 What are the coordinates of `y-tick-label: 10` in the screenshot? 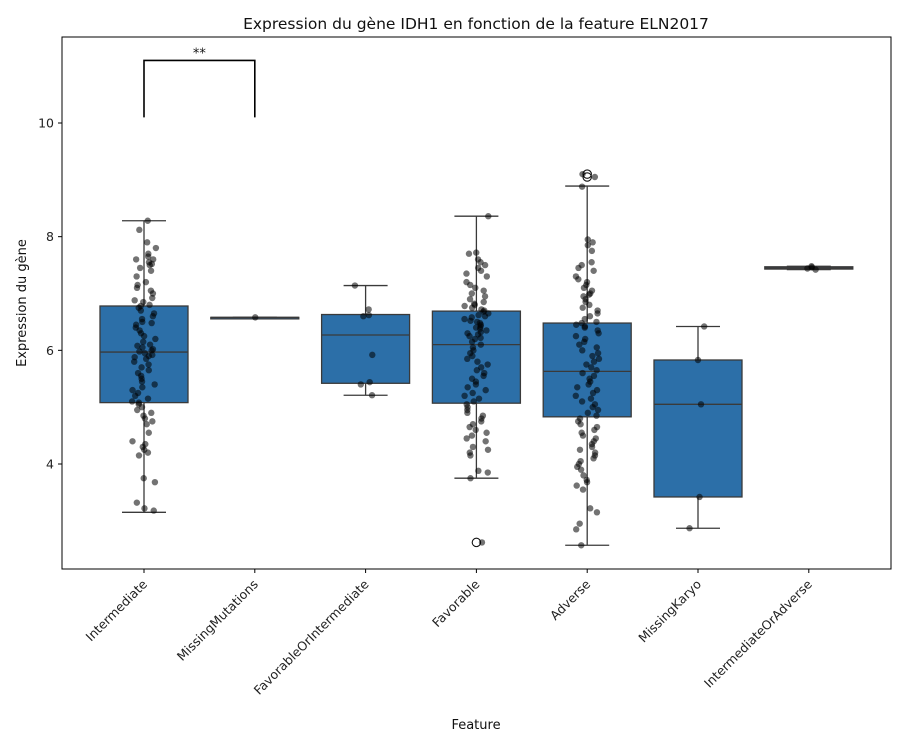 It's located at (46, 123).